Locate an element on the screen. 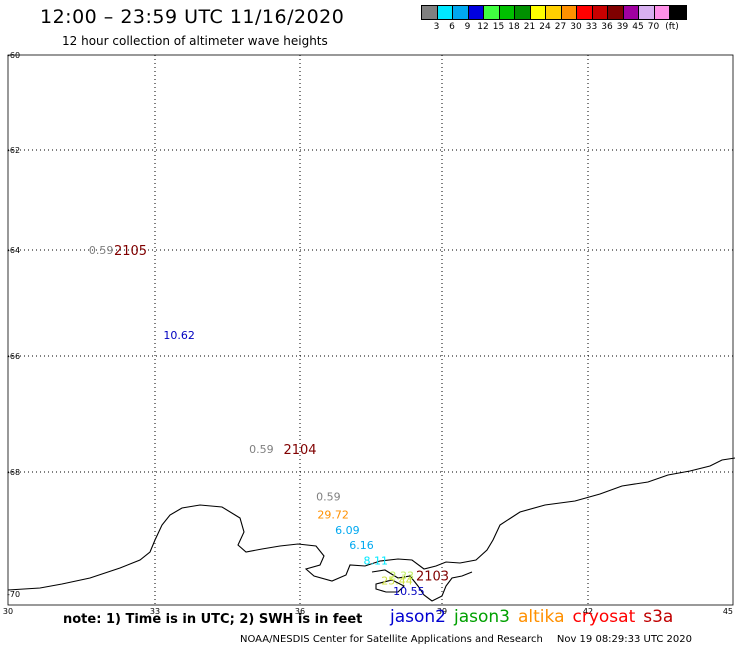  color-scale-tick-label: 15 is located at coordinates (498, 27).